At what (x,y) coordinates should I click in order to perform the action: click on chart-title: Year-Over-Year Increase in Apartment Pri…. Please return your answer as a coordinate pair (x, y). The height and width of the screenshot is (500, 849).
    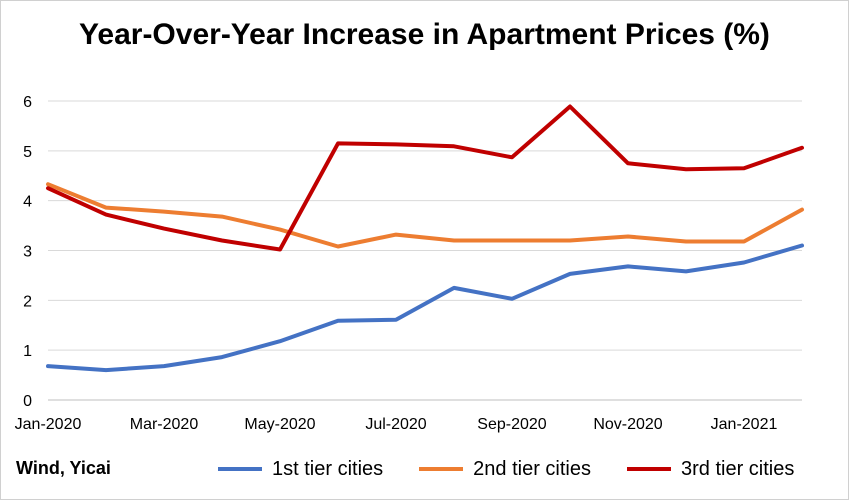
    Looking at the image, I should click on (424, 34).